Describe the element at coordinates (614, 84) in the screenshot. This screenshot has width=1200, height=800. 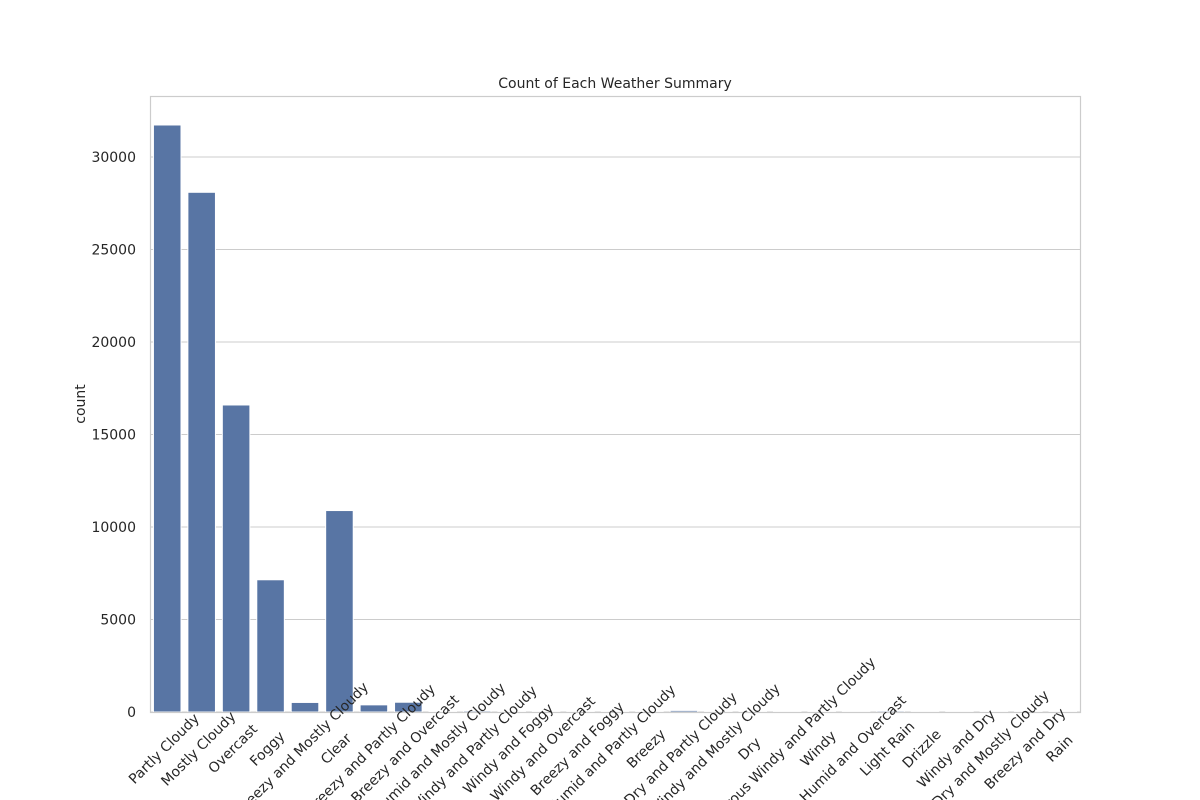
I see `chart-title: Count of Each Weather Summary` at that location.